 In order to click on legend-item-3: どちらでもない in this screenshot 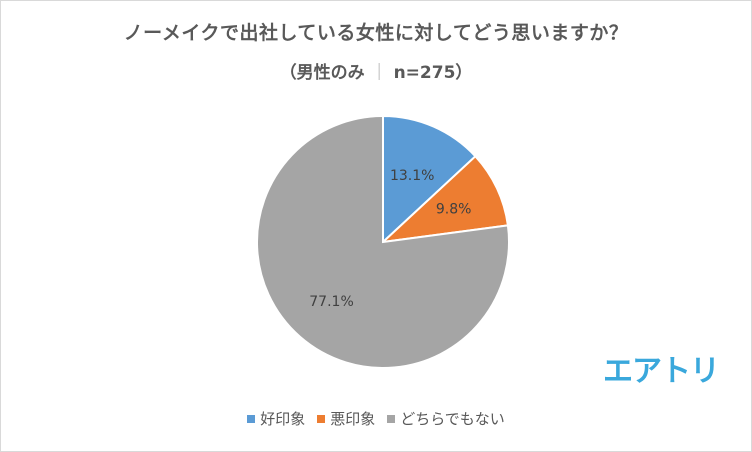, I will do `click(446, 418)`.